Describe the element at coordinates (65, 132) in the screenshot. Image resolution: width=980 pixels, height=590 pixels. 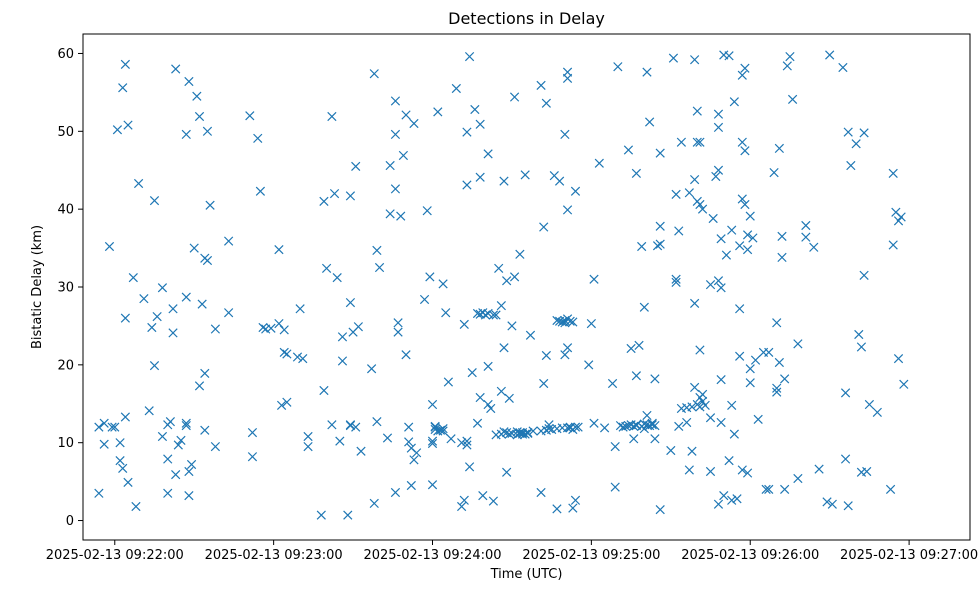
I see `y-tick-label: 50` at that location.